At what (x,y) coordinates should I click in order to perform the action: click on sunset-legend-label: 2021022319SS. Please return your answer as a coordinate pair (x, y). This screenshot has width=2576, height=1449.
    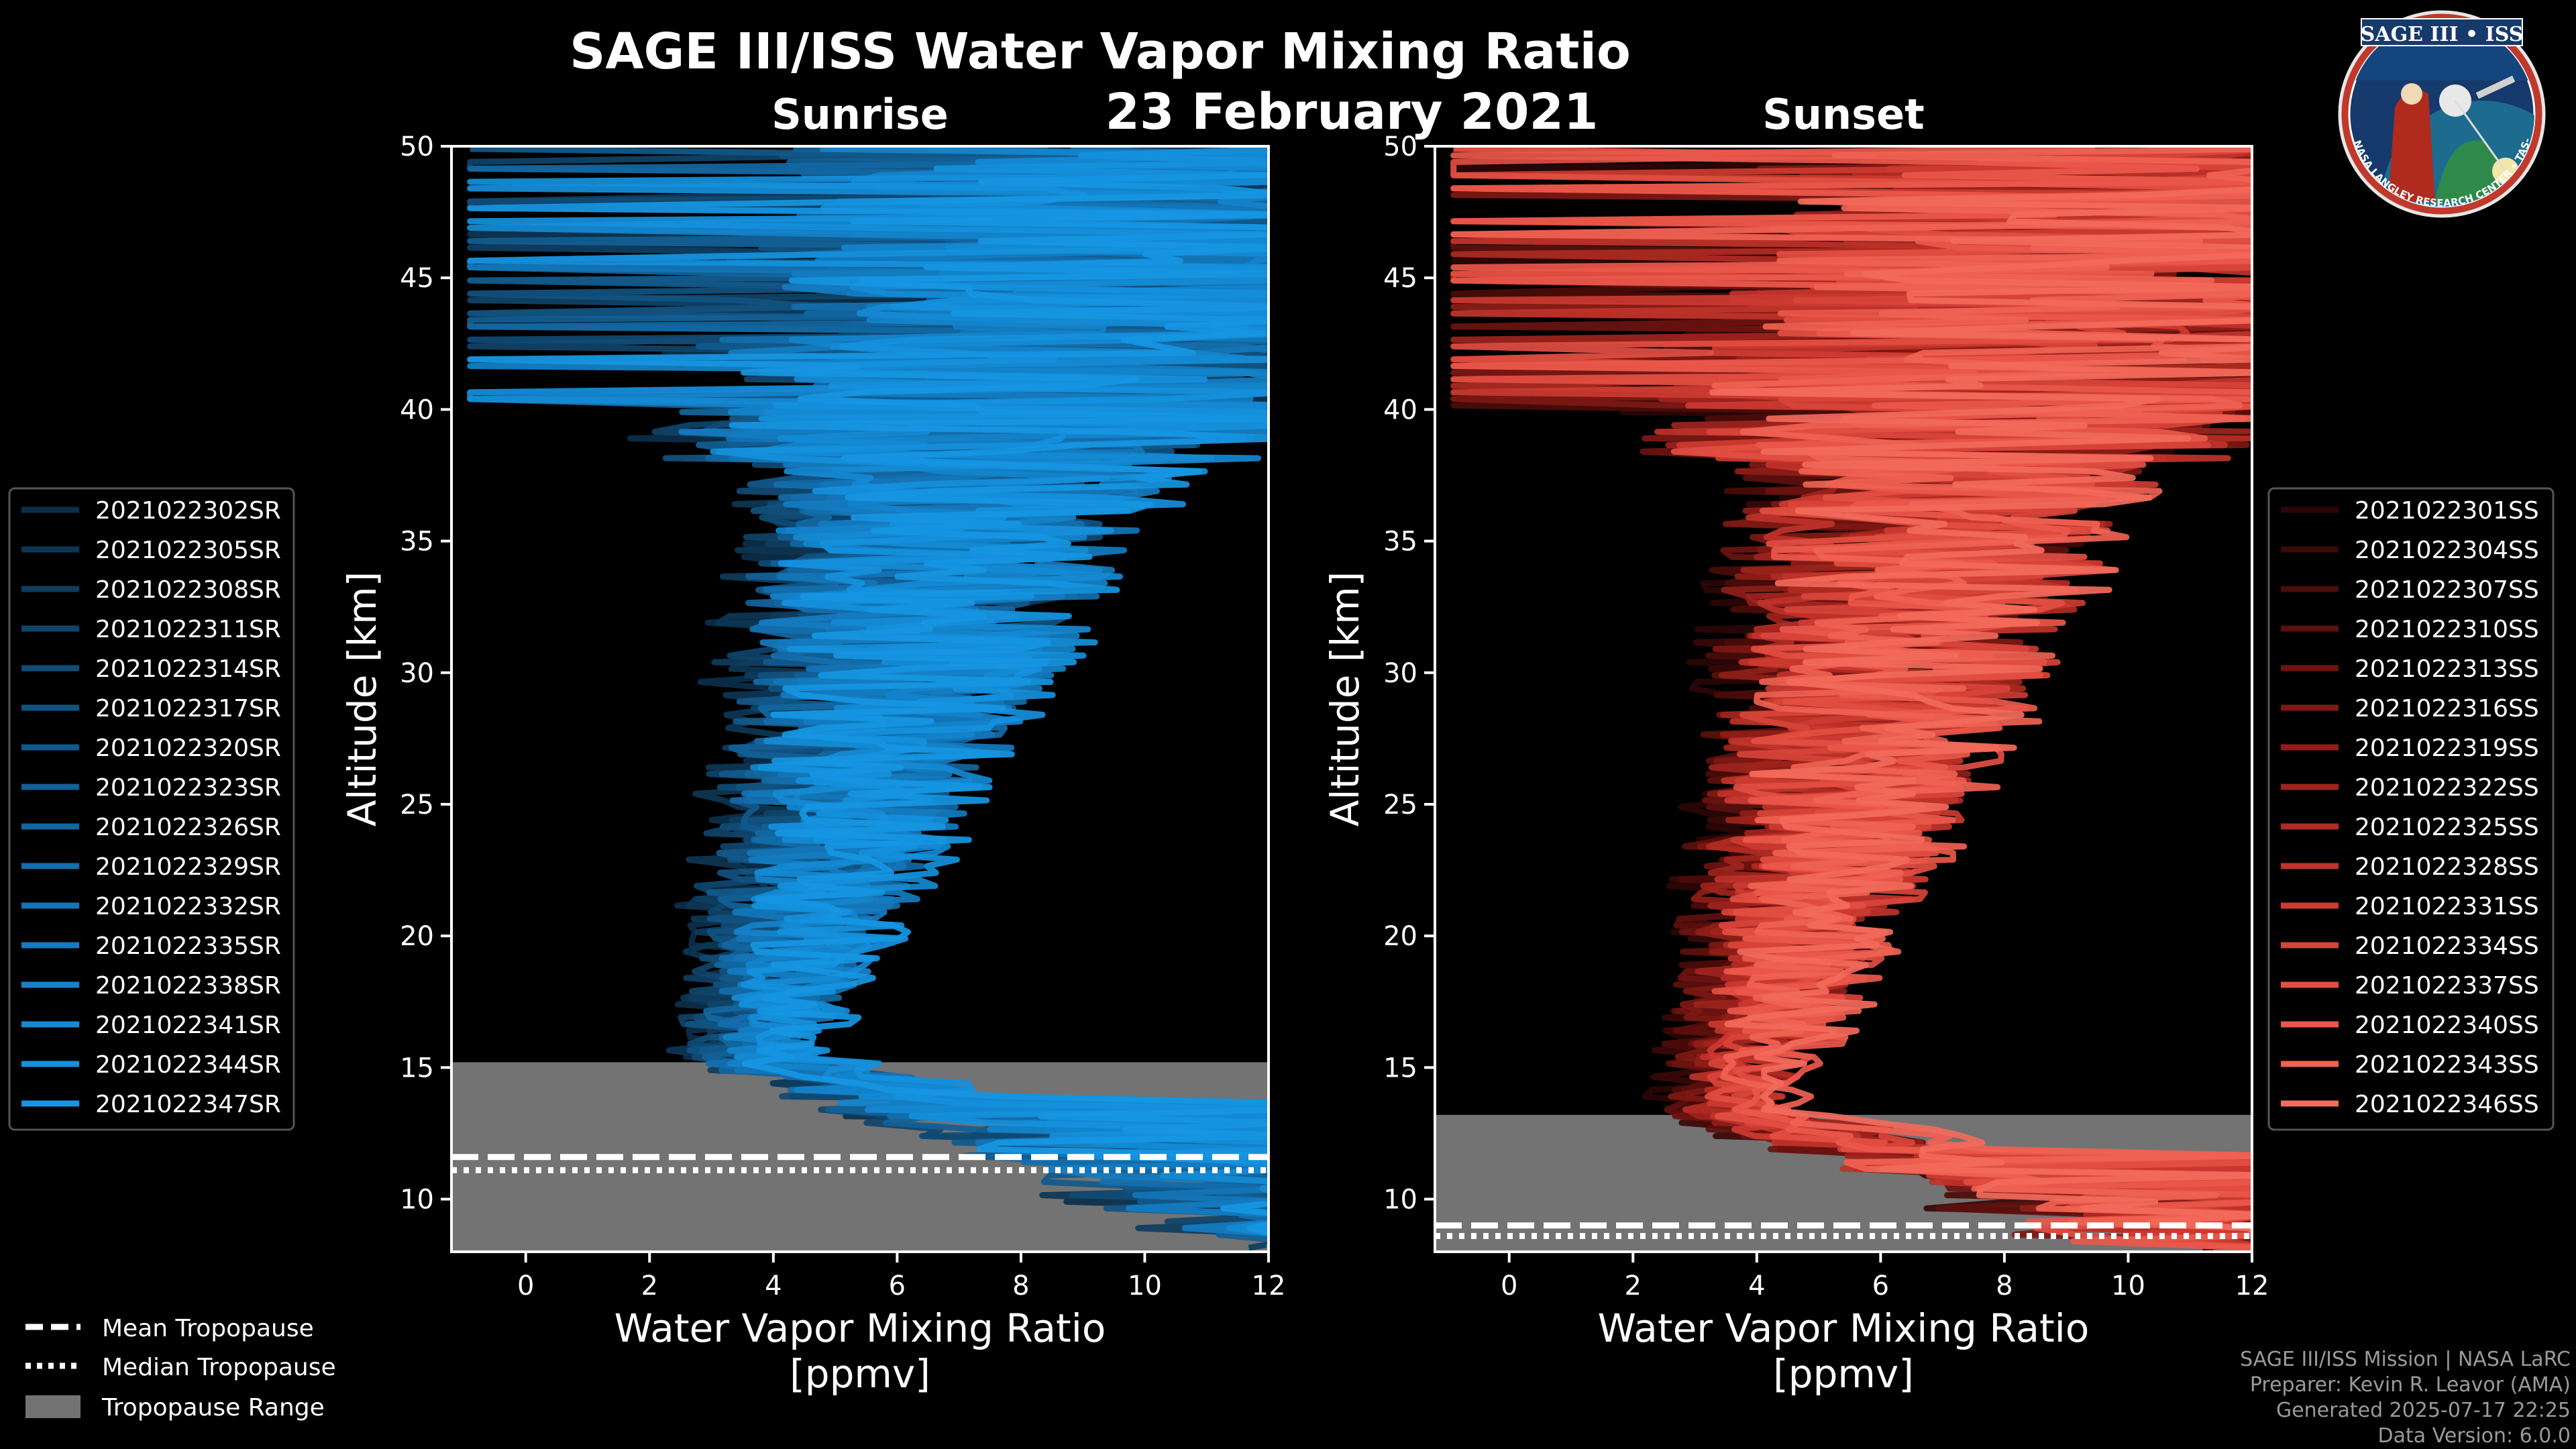
    Looking at the image, I should click on (2447, 748).